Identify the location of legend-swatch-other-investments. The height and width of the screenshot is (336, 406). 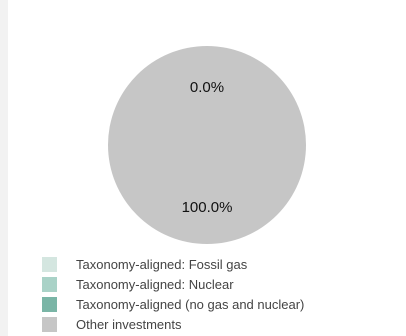
(49, 324).